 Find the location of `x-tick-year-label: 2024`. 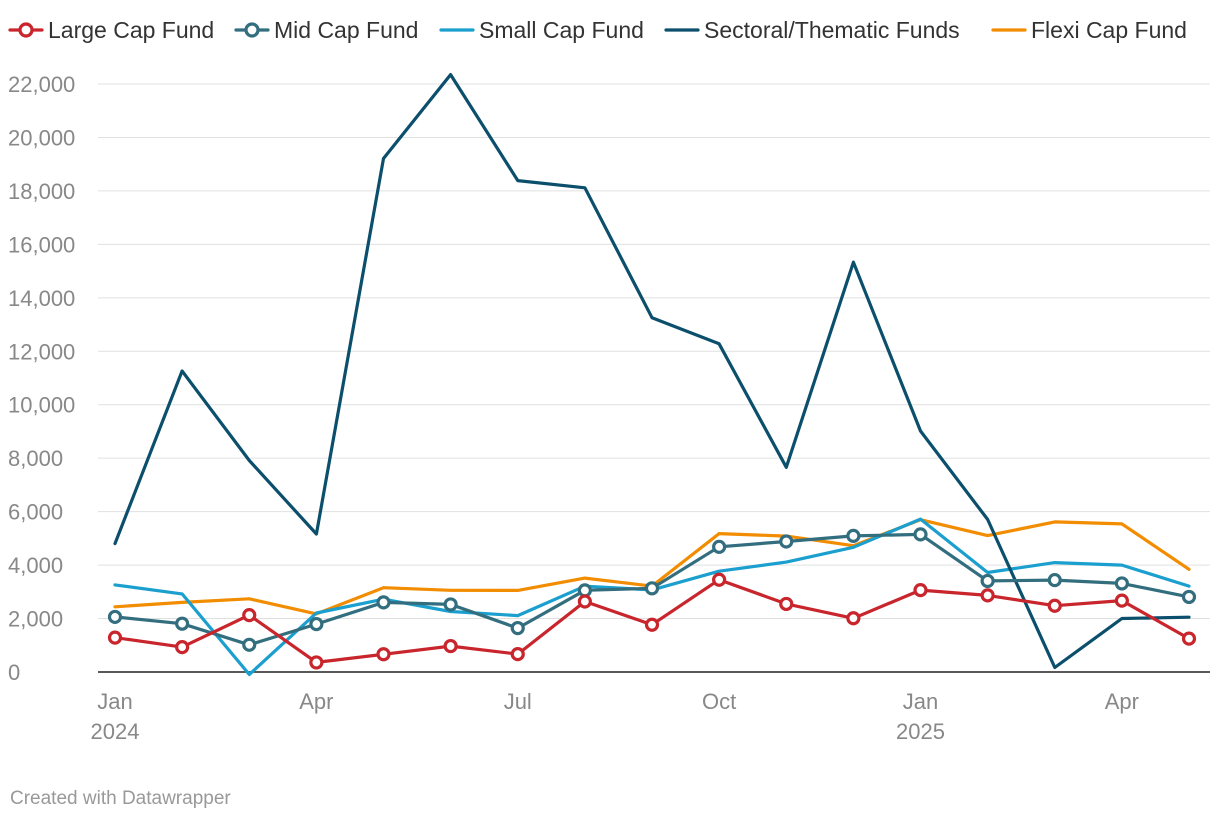

x-tick-year-label: 2024 is located at coordinates (115, 731).